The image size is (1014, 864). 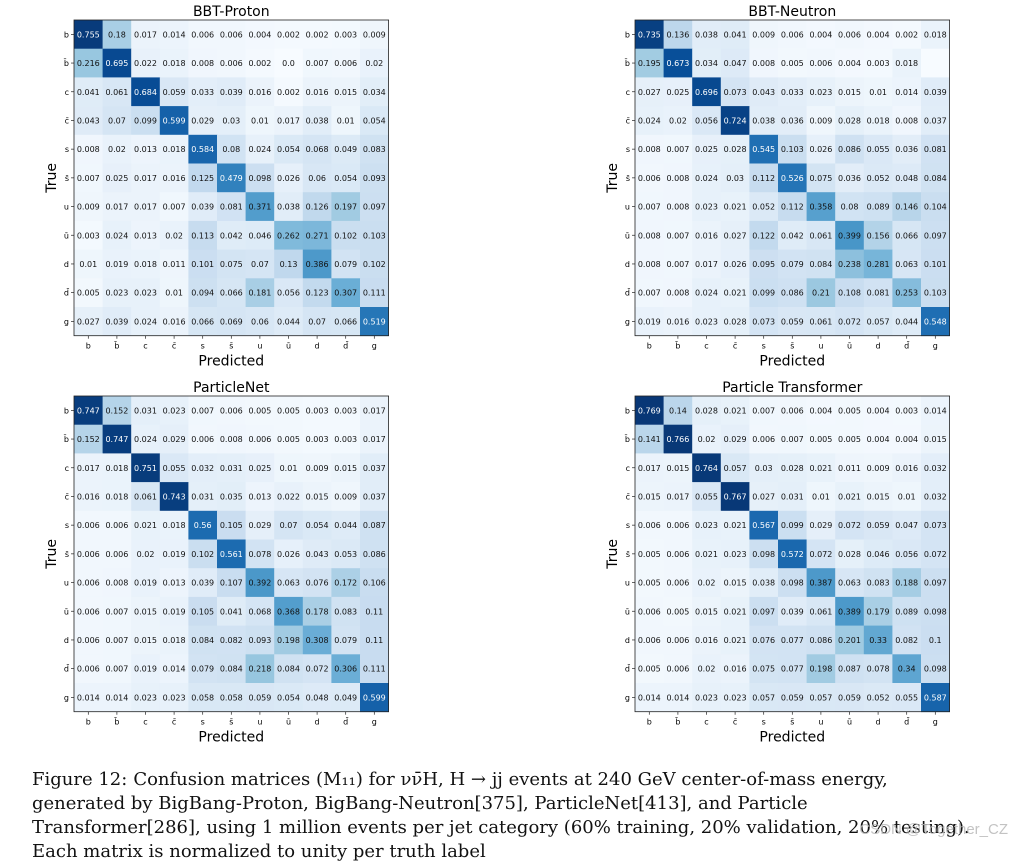 I want to click on cell-value-label: 0.034, so click(x=374, y=92).